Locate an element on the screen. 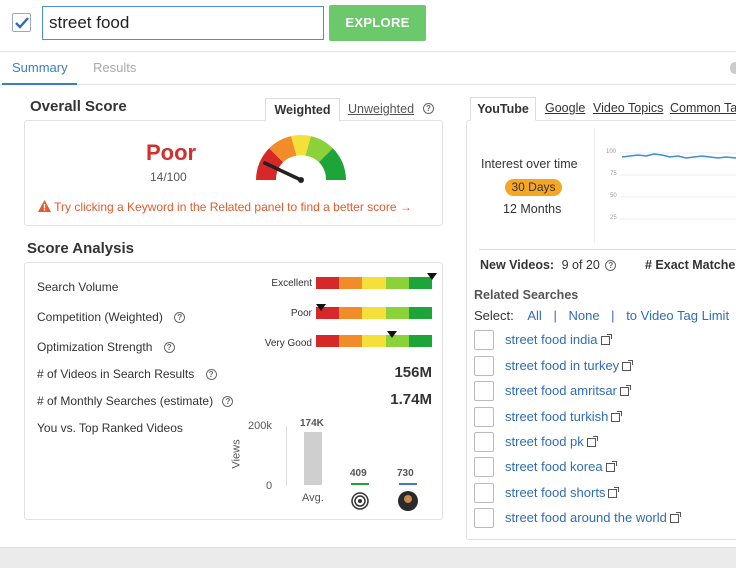 This screenshot has width=736, height=568. related-search-text: street food amritsar is located at coordinates (561, 390).